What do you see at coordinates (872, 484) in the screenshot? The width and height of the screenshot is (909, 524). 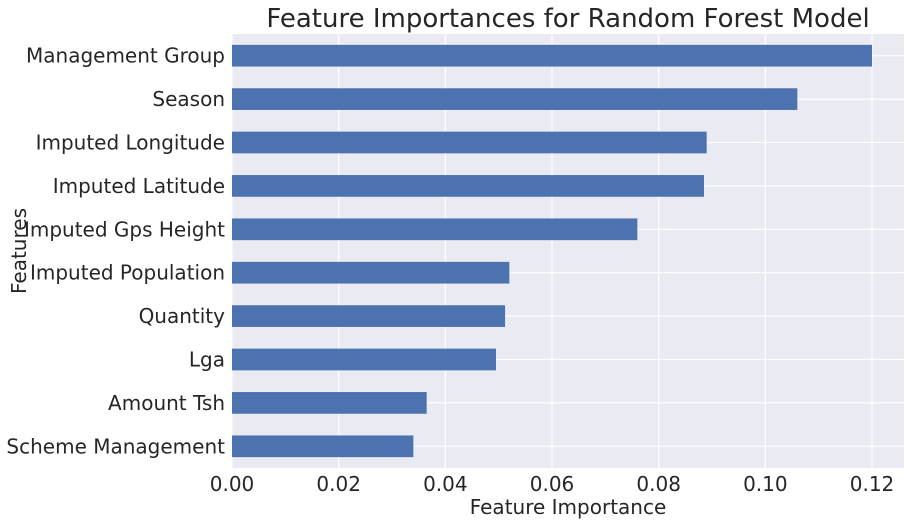 I see `x-tick-label: 0.12` at bounding box center [872, 484].